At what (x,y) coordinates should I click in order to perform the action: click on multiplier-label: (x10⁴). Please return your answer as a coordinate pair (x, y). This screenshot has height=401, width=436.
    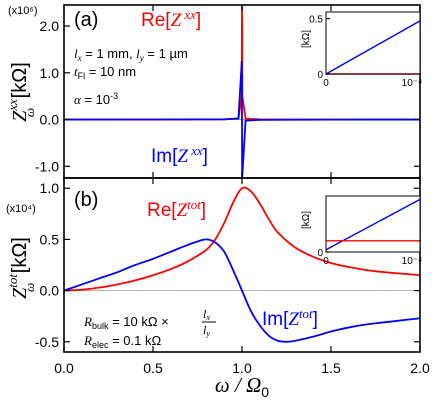
    Looking at the image, I should click on (21, 209).